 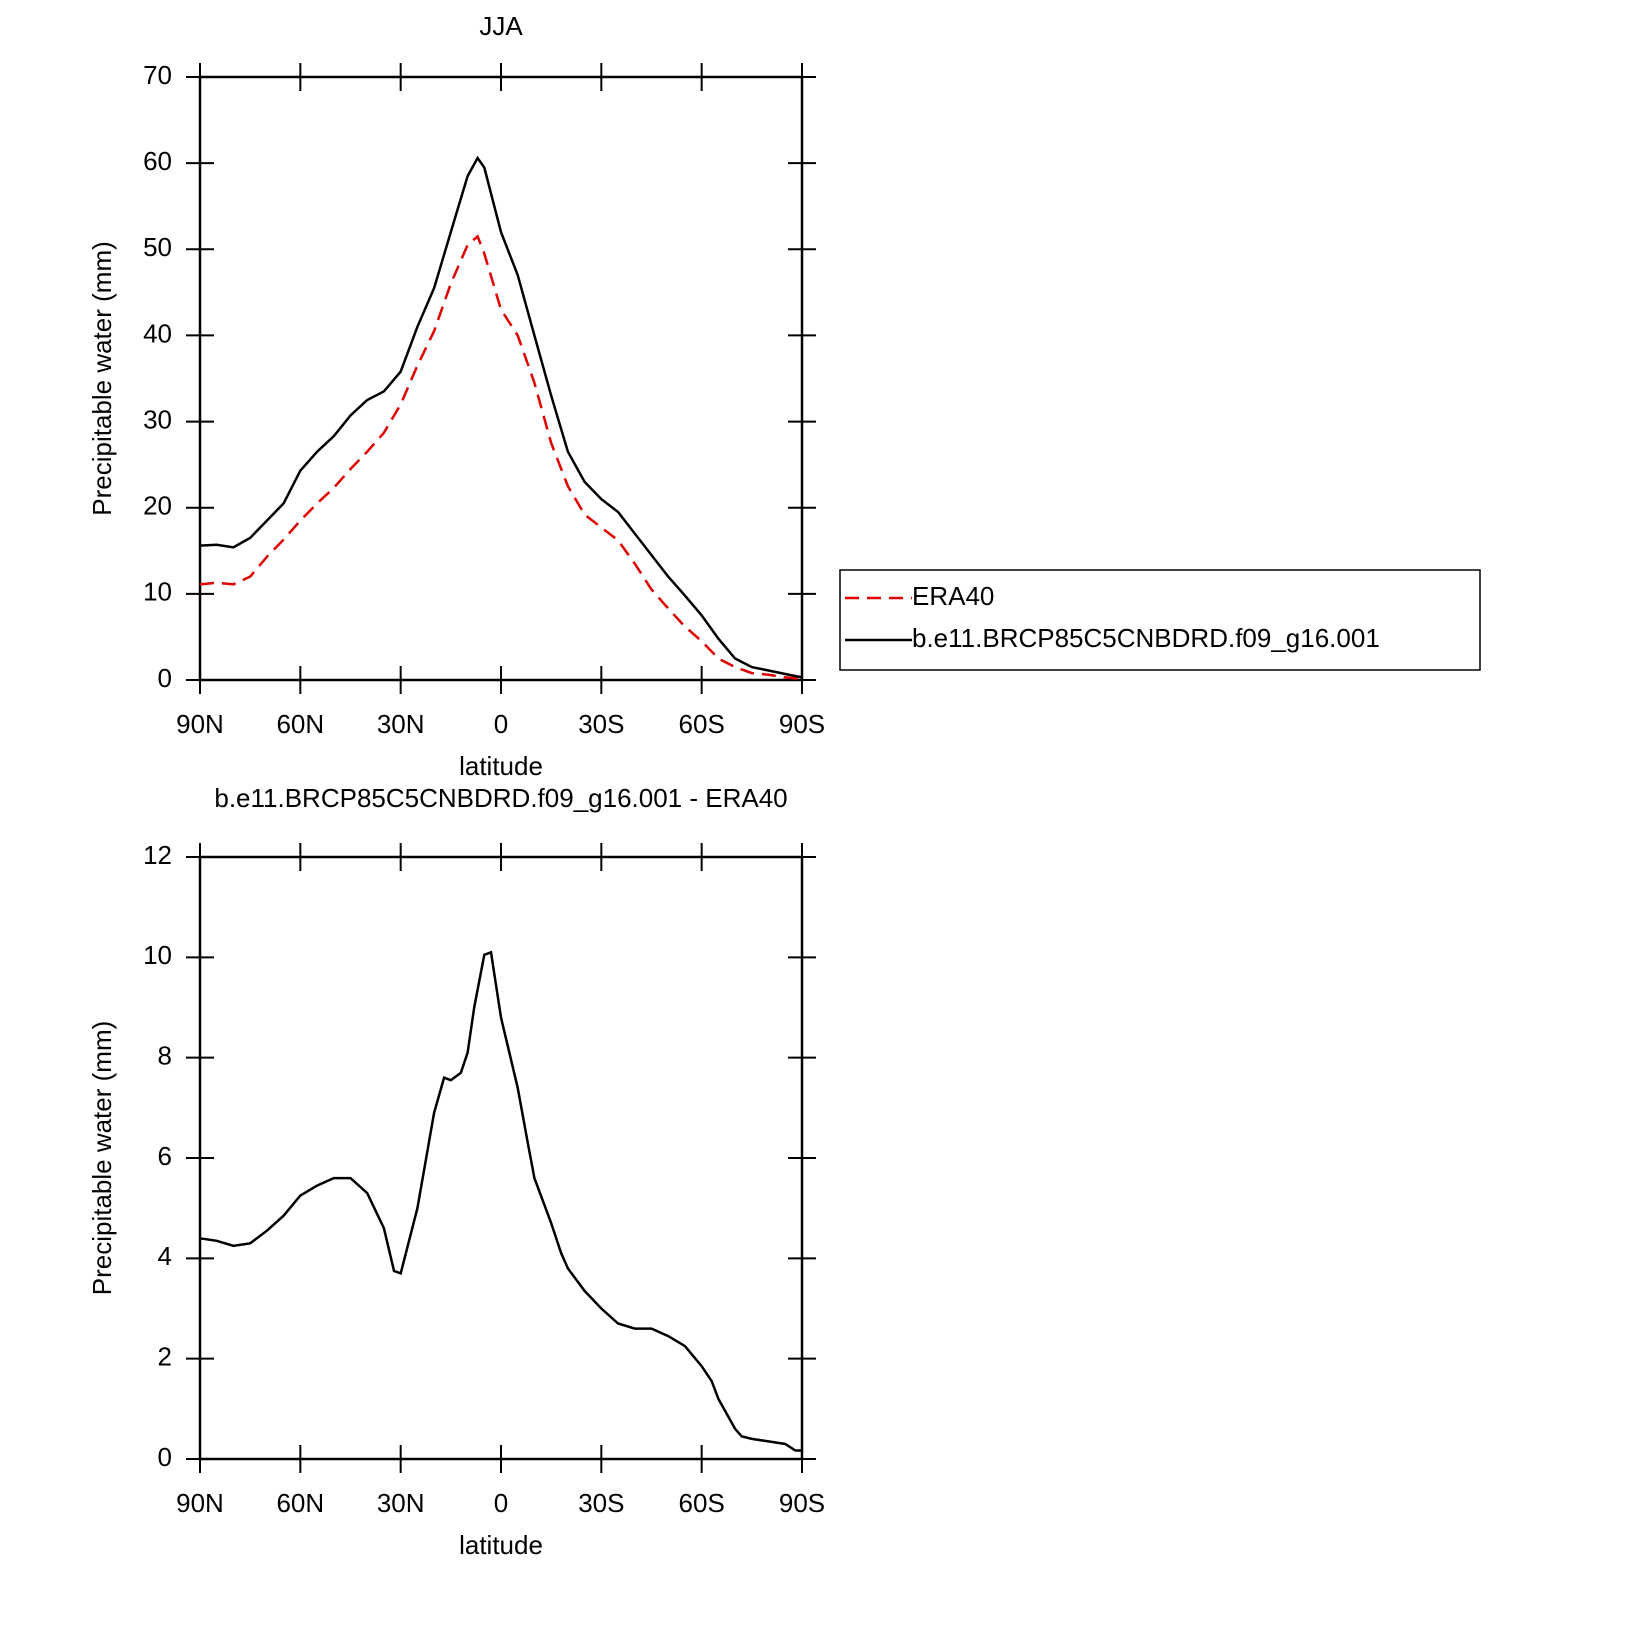 What do you see at coordinates (1160, 620) in the screenshot?
I see `legend-box` at bounding box center [1160, 620].